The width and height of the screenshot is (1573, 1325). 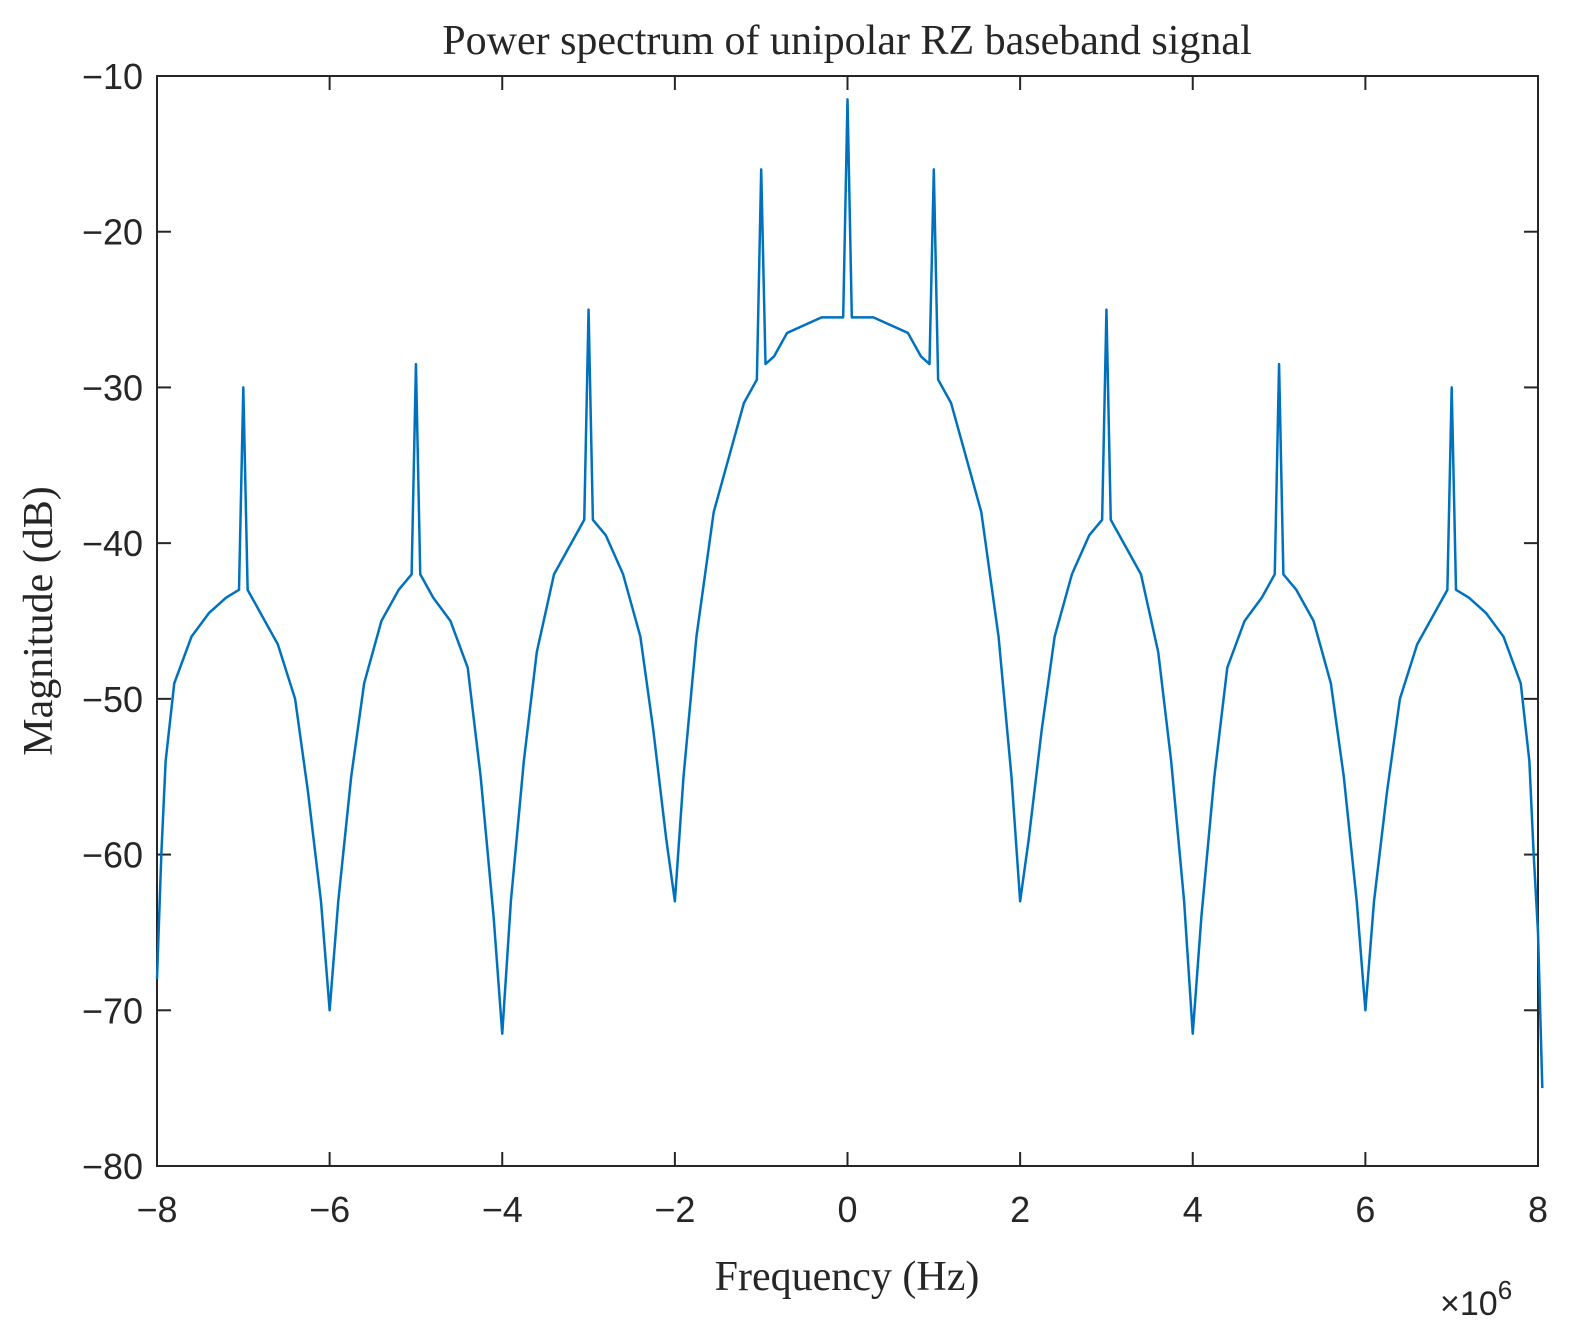 What do you see at coordinates (156, 1209) in the screenshot?
I see `x-tick-label: −8` at bounding box center [156, 1209].